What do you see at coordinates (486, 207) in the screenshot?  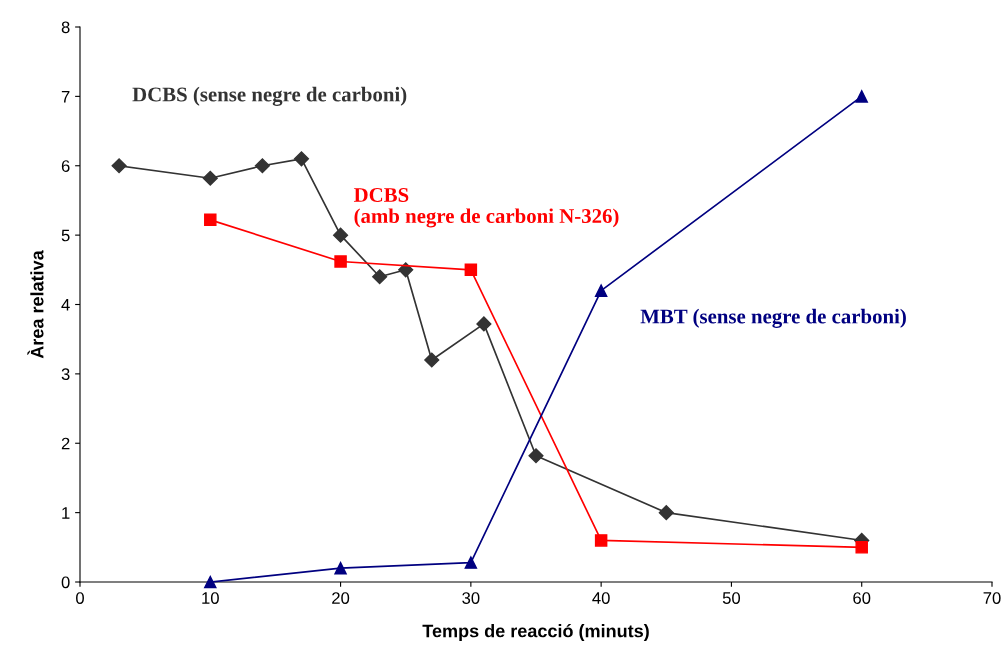 I see `series-label: DCBS (amb negre de carboni N-326)` at bounding box center [486, 207].